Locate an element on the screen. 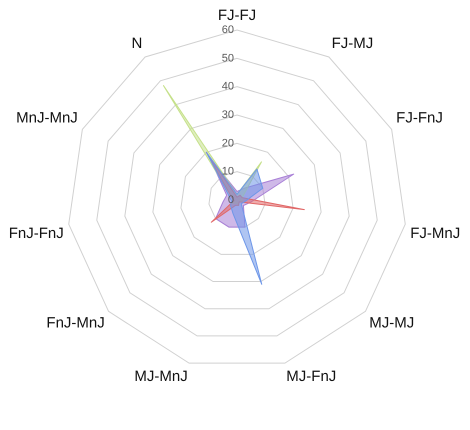 The height and width of the screenshot is (430, 470). spoke-label: FJ-MnJ is located at coordinates (435, 233).